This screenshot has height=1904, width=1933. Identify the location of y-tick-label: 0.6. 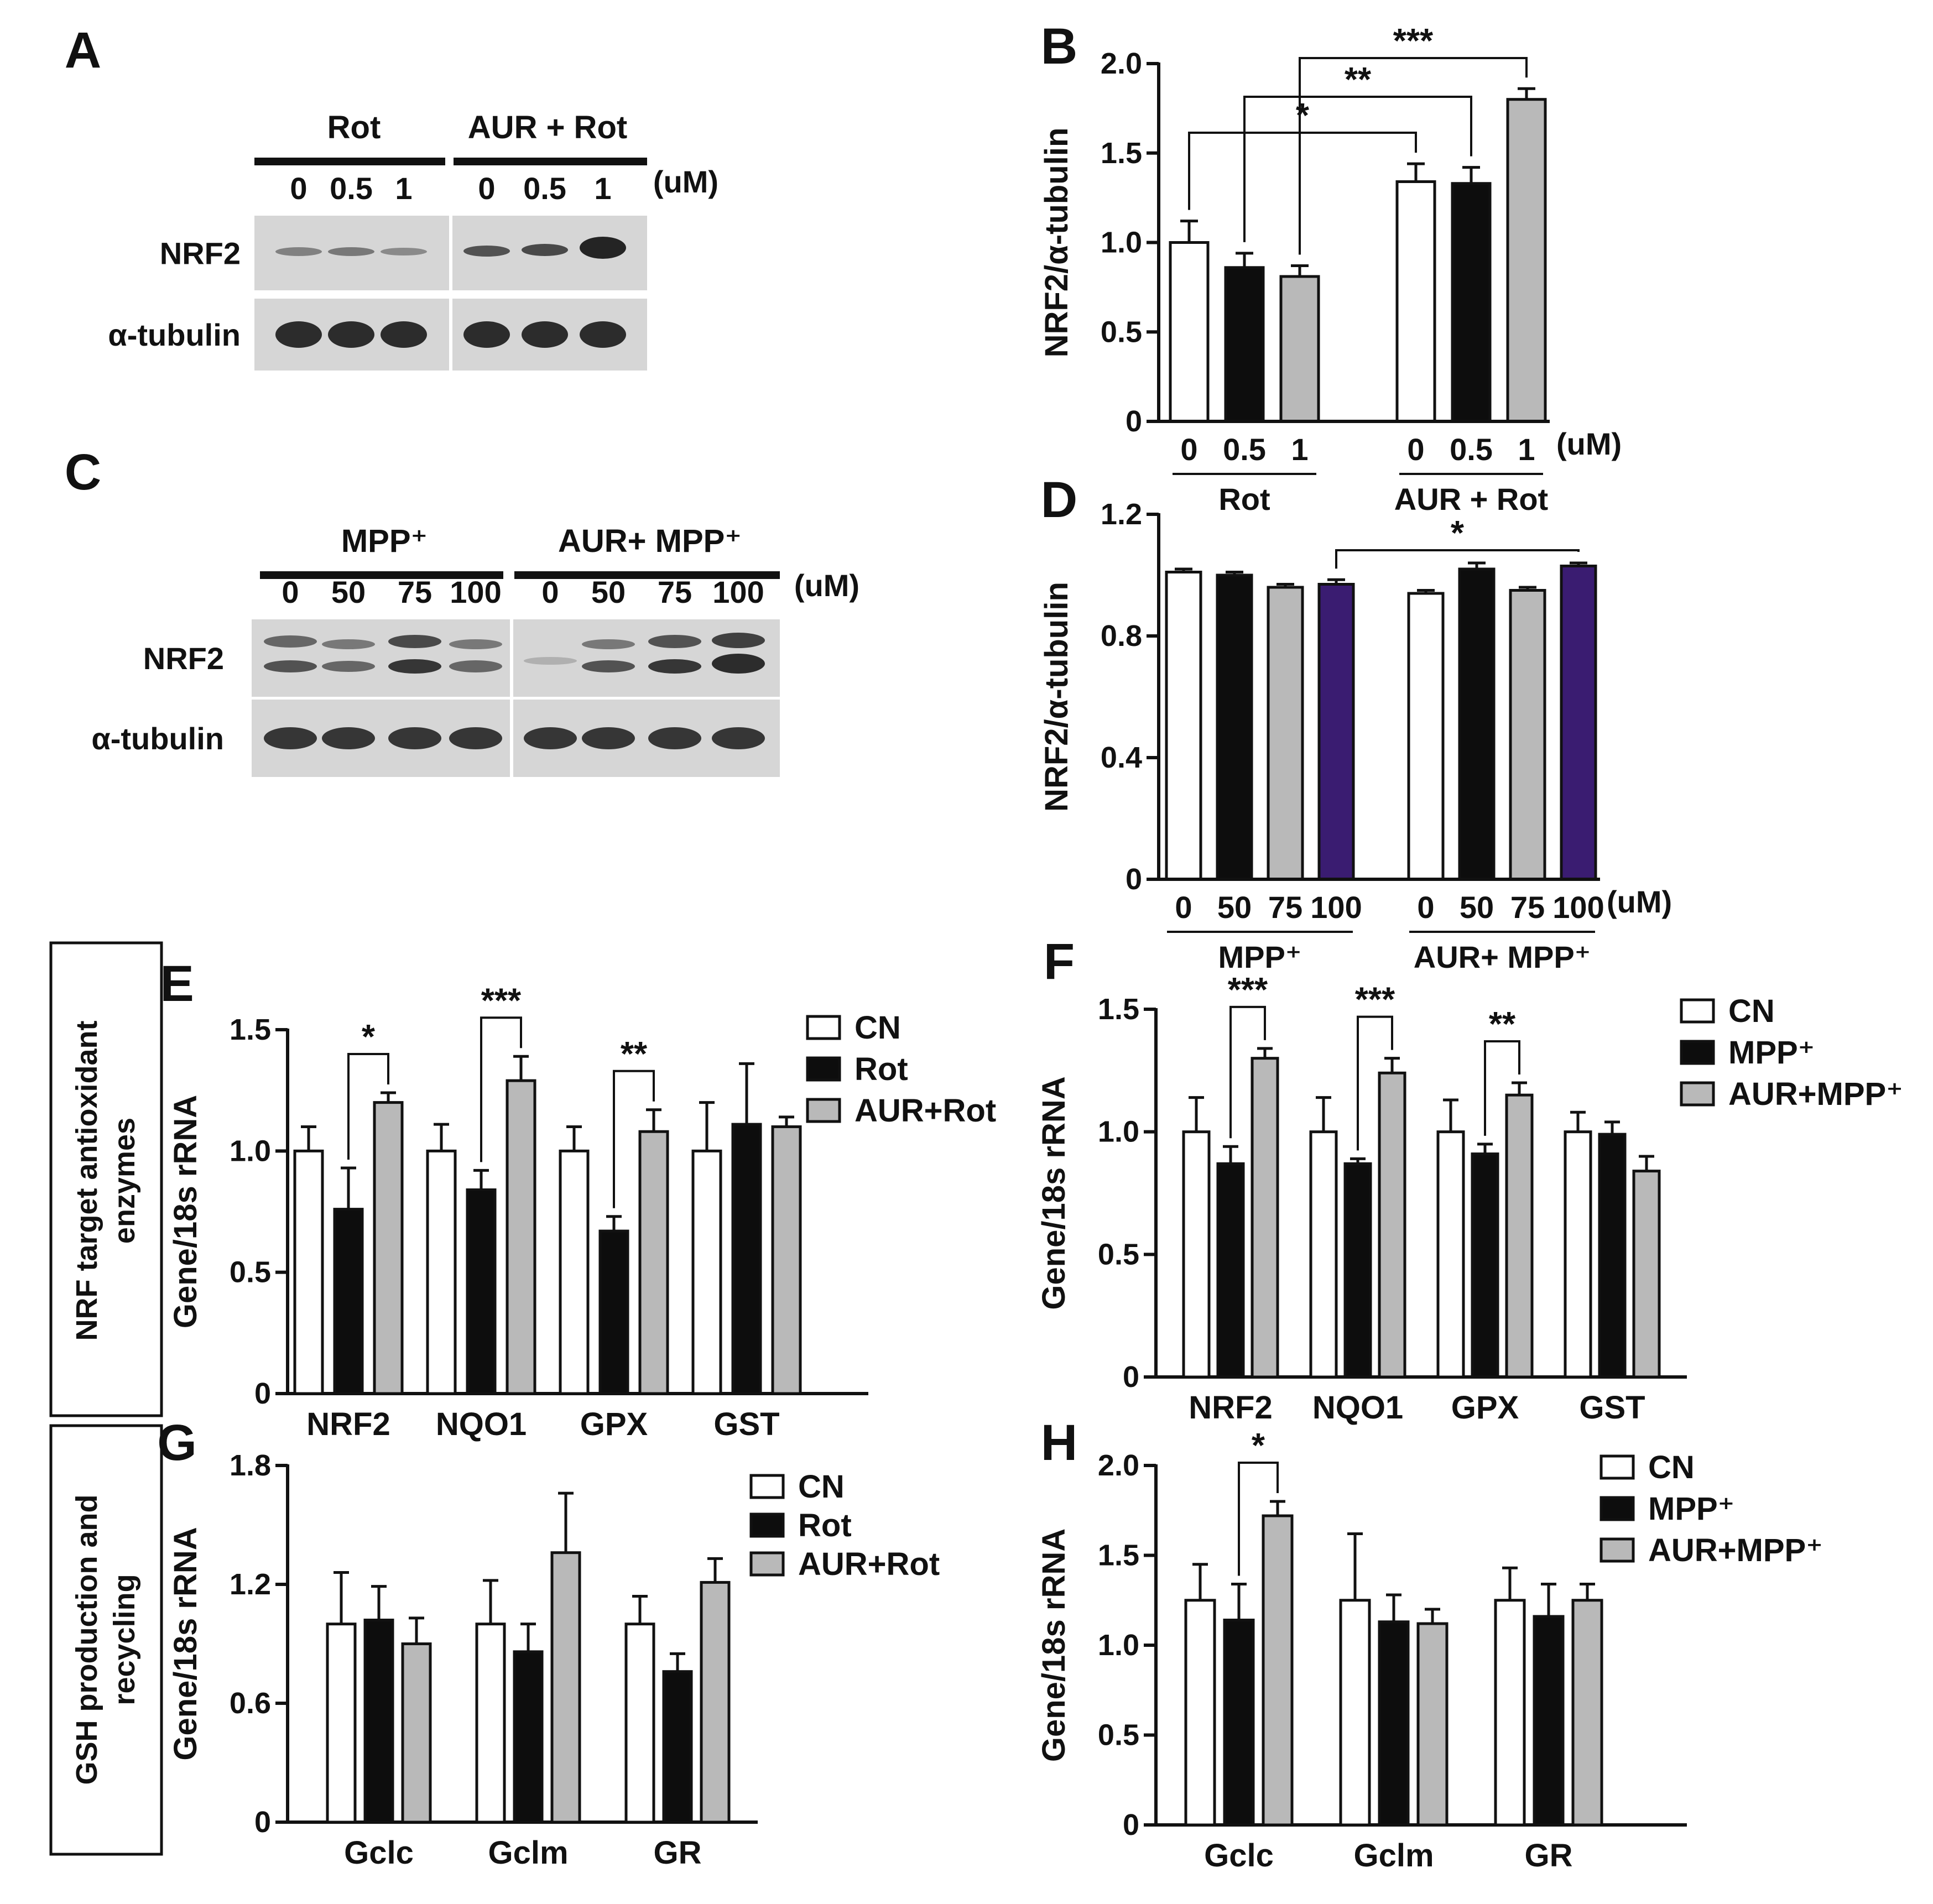
(250, 1704).